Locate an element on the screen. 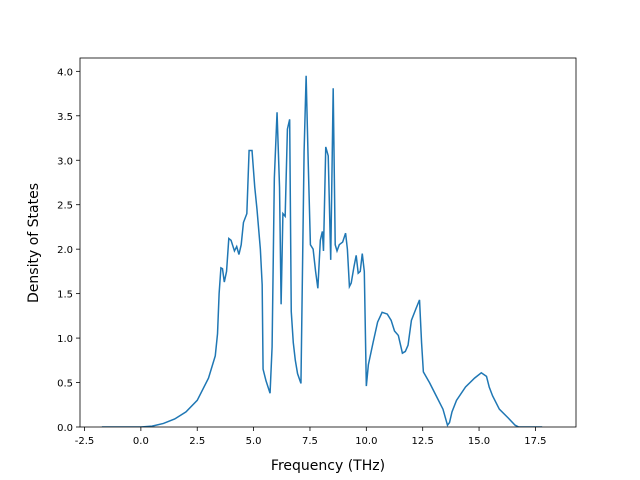  y-tick-label: 0.5 is located at coordinates (65, 384).